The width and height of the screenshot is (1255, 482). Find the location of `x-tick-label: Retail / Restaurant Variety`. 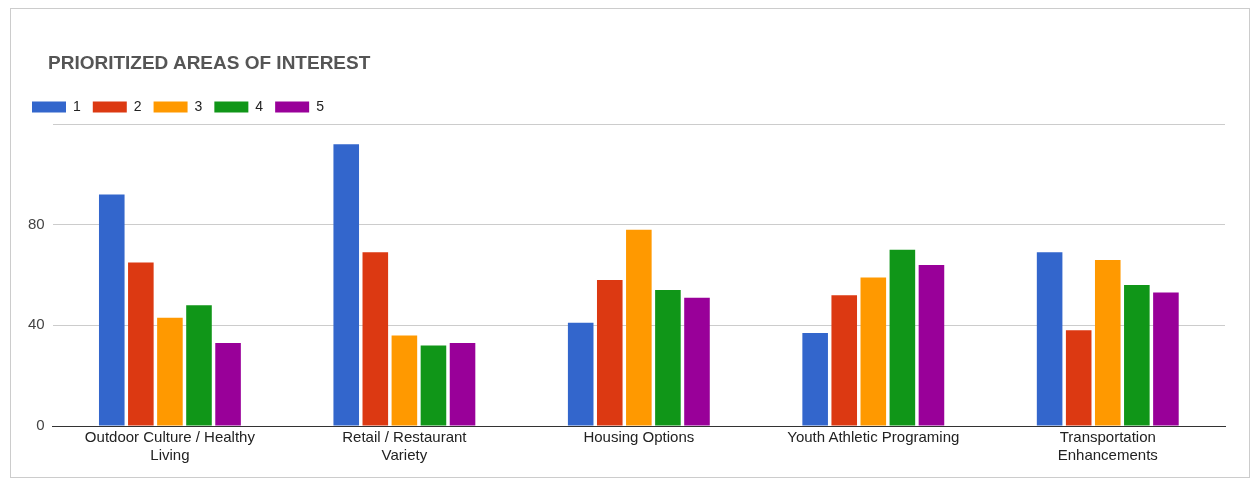

x-tick-label: Retail / Restaurant Variety is located at coordinates (405, 446).